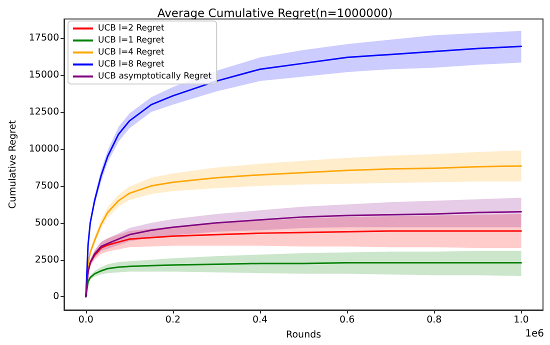 This screenshot has height=345, width=550. What do you see at coordinates (47, 260) in the screenshot?
I see `y-tick-label: 2500` at bounding box center [47, 260].